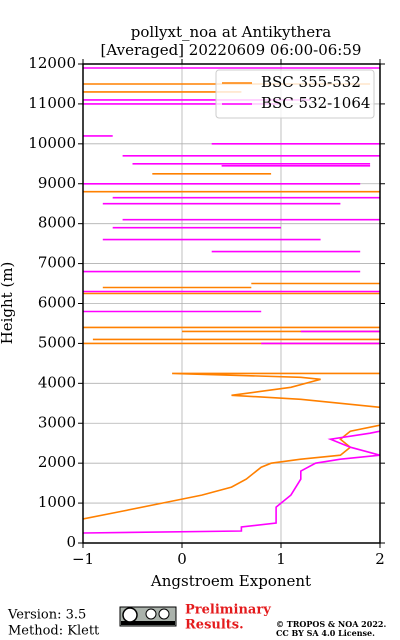 Image resolution: width=400 pixels, height=640 pixels. Describe the element at coordinates (57, 303) in the screenshot. I see `y-tick-label: 6000` at that location.